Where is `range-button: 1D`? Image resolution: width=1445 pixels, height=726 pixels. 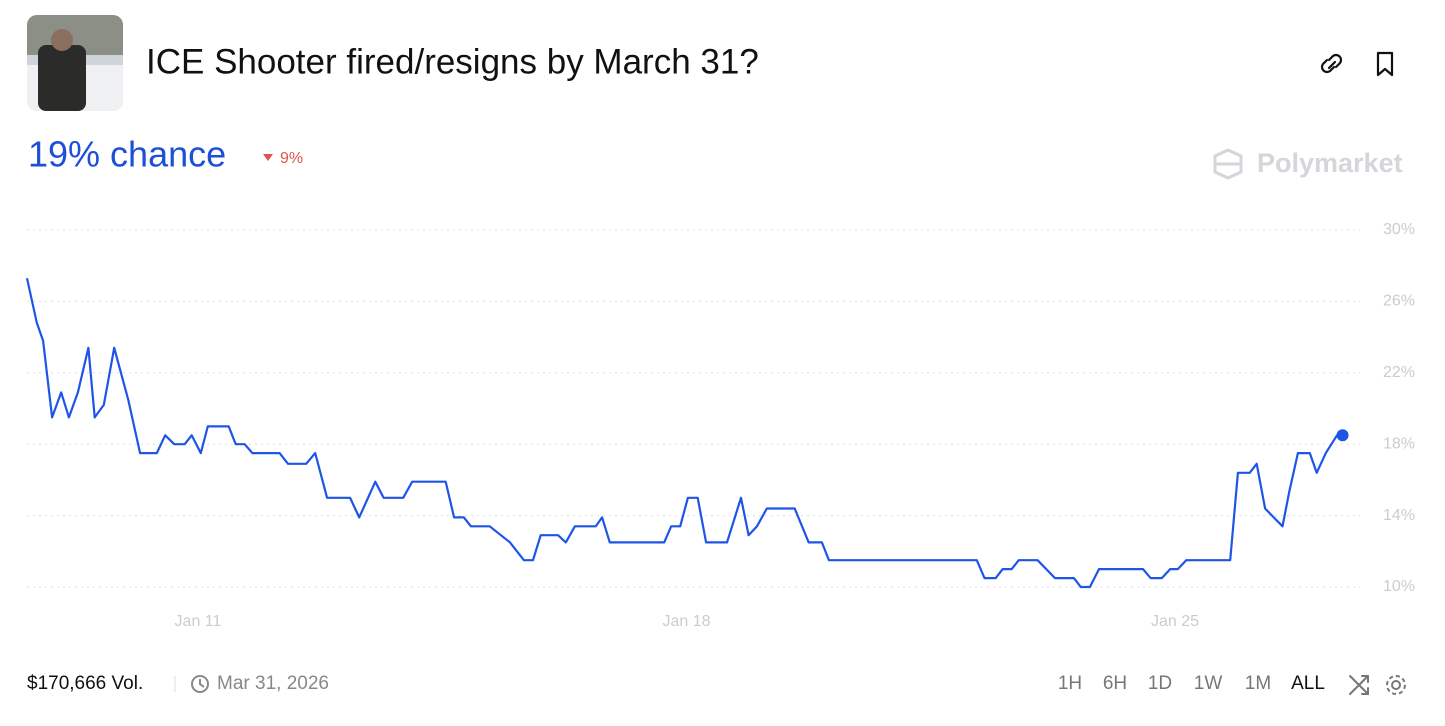
range-button: 1D is located at coordinates (1160, 683).